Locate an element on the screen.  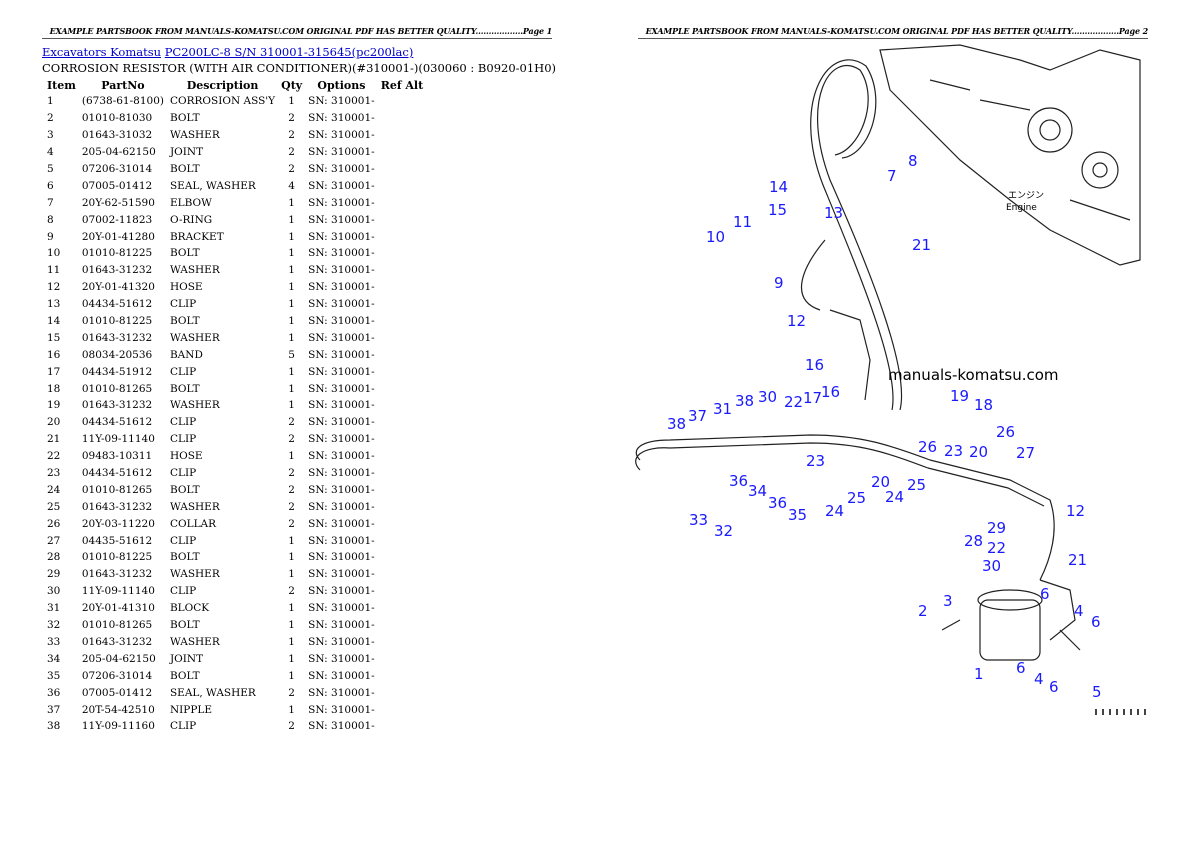
partno-cell: 04434-51912 is located at coordinates (117, 371).